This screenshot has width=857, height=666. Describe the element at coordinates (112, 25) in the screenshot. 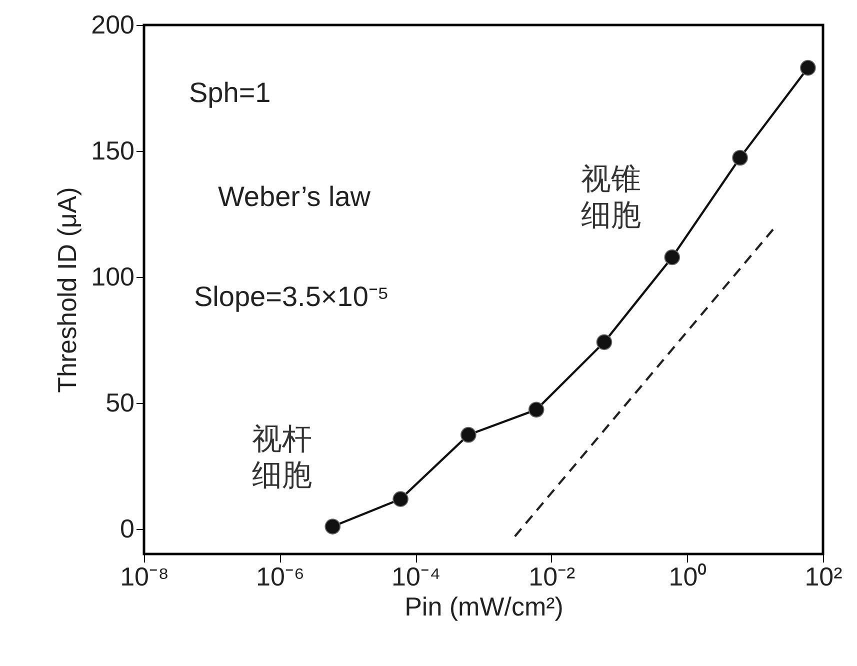

I see `y-tick-label: 200` at that location.